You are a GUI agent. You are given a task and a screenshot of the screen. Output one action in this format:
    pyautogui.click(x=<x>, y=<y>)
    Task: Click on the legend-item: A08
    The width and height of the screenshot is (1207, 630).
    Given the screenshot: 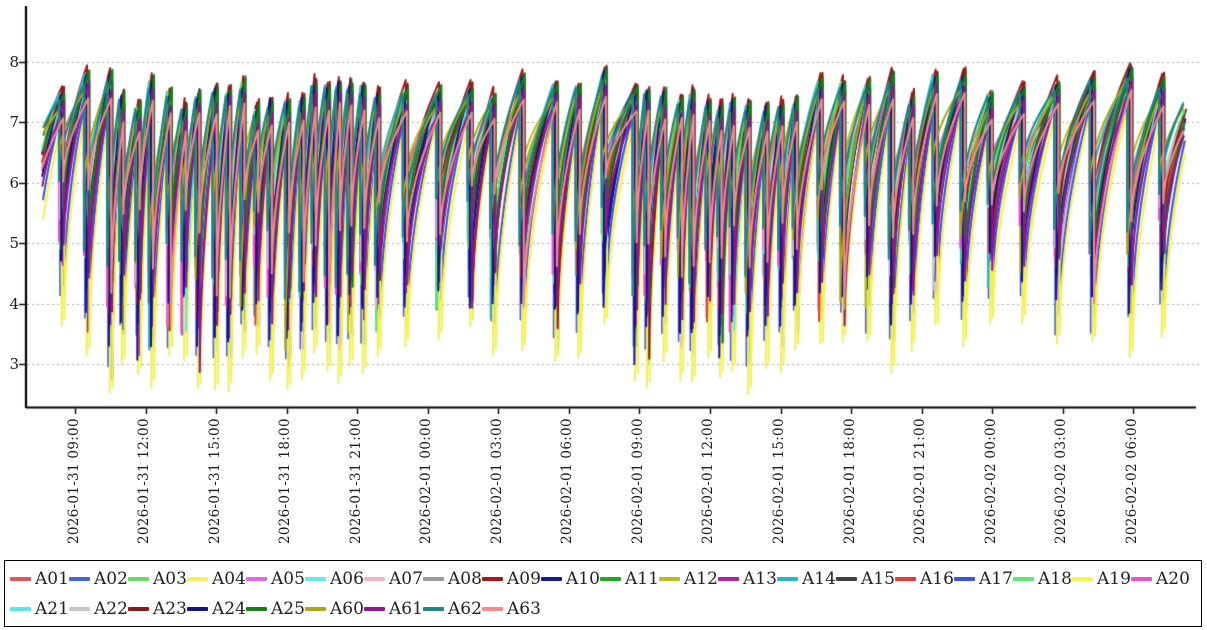 What is the action you would take?
    pyautogui.click(x=452, y=579)
    